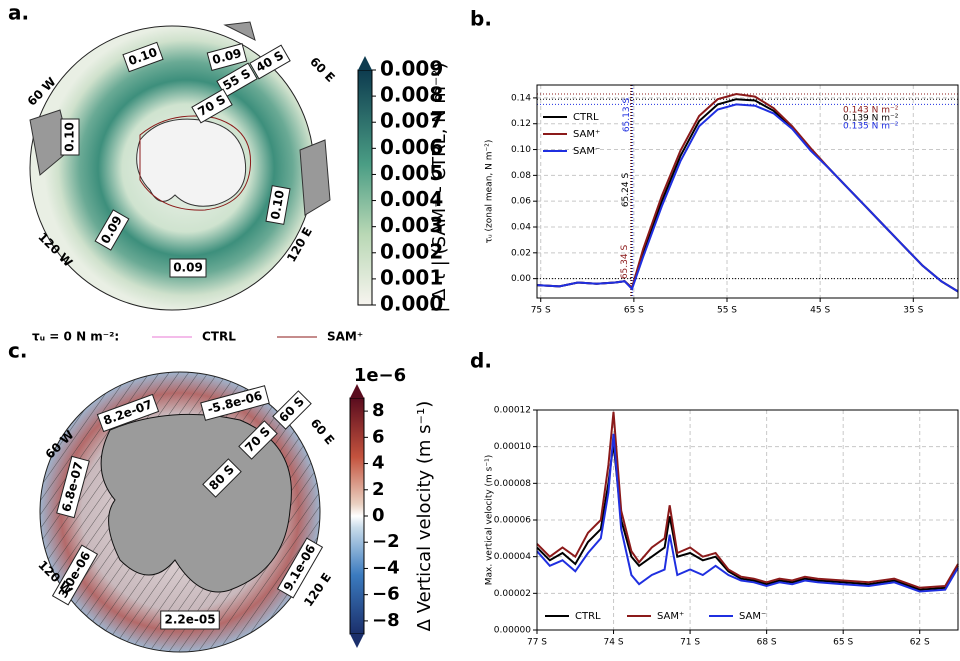 The width and height of the screenshot is (960, 661). I want to click on map-label: 6.8e-07, so click(73, 487).